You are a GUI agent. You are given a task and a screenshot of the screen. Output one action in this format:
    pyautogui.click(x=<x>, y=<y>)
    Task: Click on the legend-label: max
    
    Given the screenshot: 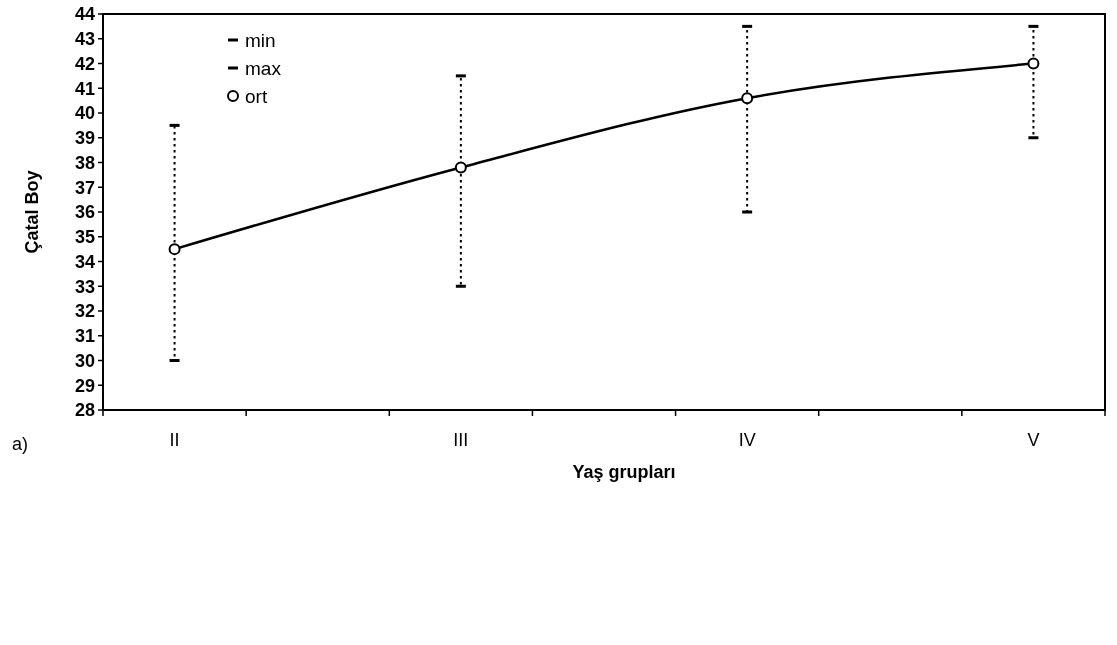 What is the action you would take?
    pyautogui.click(x=263, y=68)
    